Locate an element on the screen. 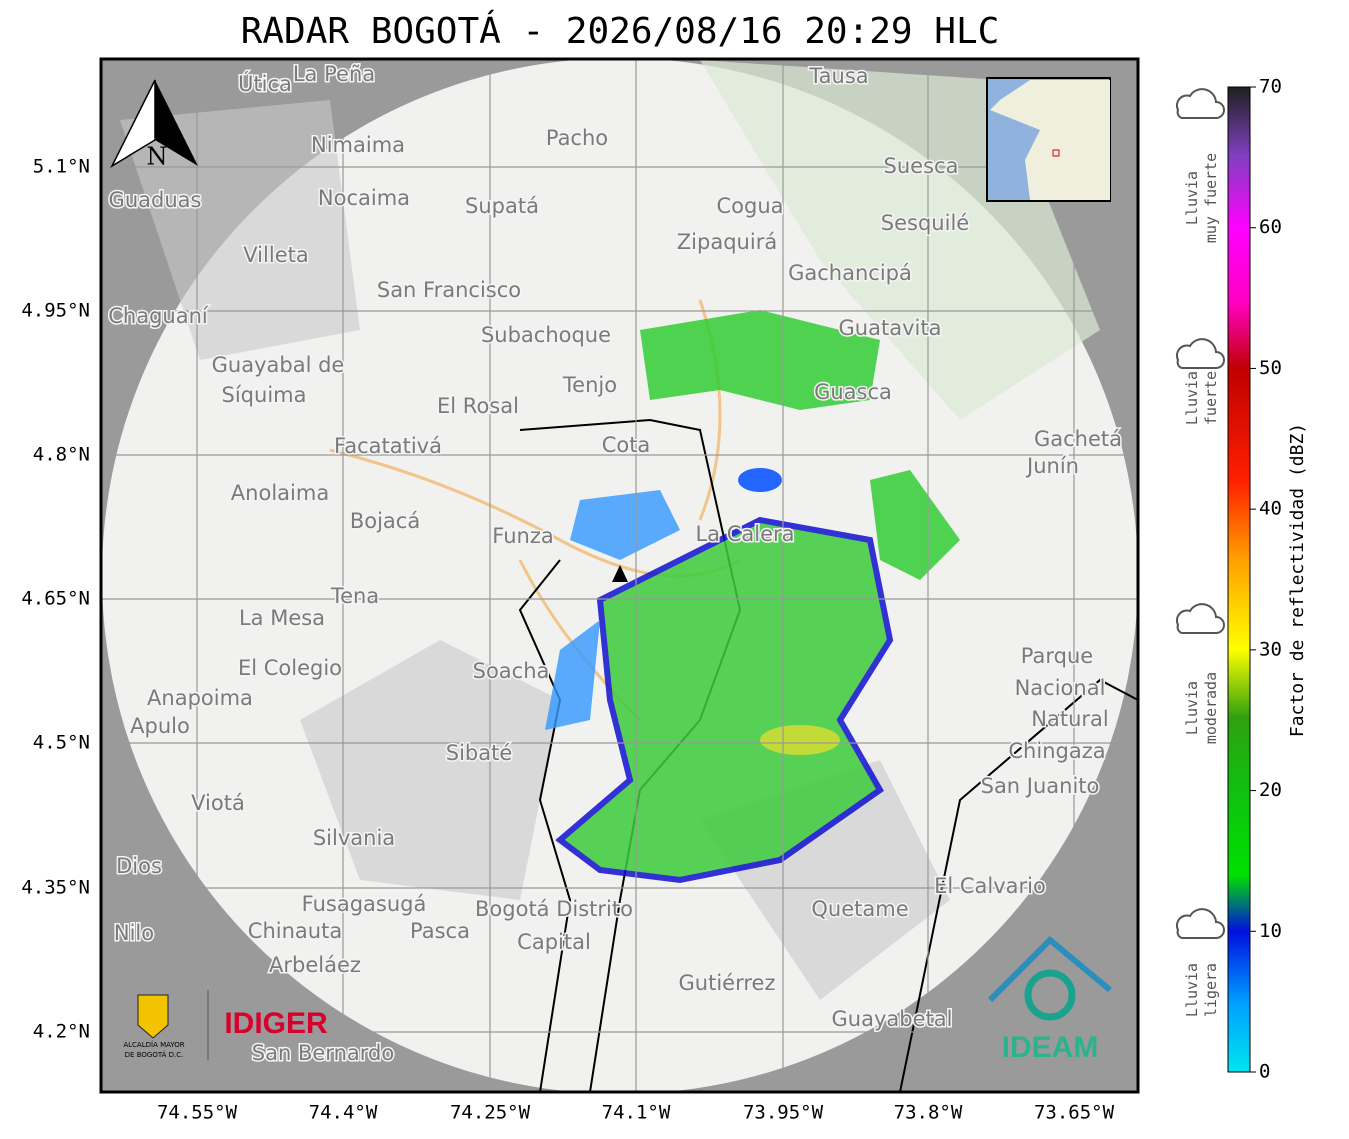  place-name: Facatativá is located at coordinates (388, 446).